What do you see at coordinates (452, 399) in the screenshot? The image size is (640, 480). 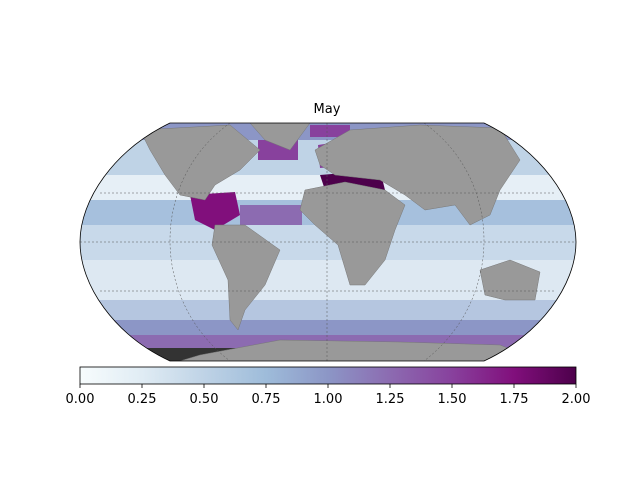 I see `colorbar-tick-label: 1.50` at bounding box center [452, 399].